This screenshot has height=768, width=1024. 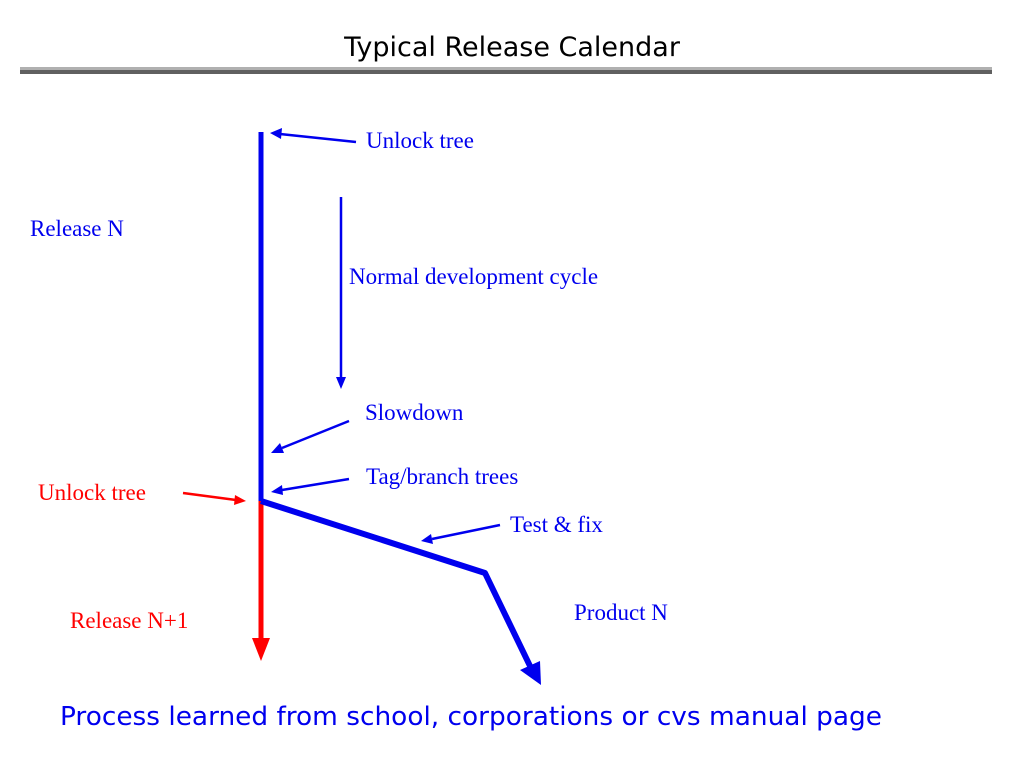 What do you see at coordinates (621, 612) in the screenshot?
I see `label-product-n: Product N` at bounding box center [621, 612].